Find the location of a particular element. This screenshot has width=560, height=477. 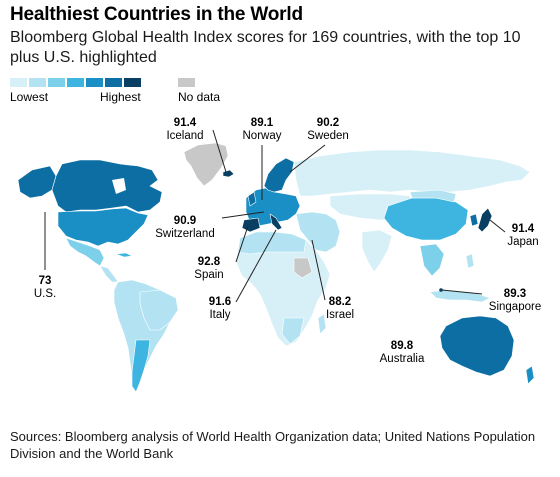

label-israel: 88.2 Israel is located at coordinates (340, 309).